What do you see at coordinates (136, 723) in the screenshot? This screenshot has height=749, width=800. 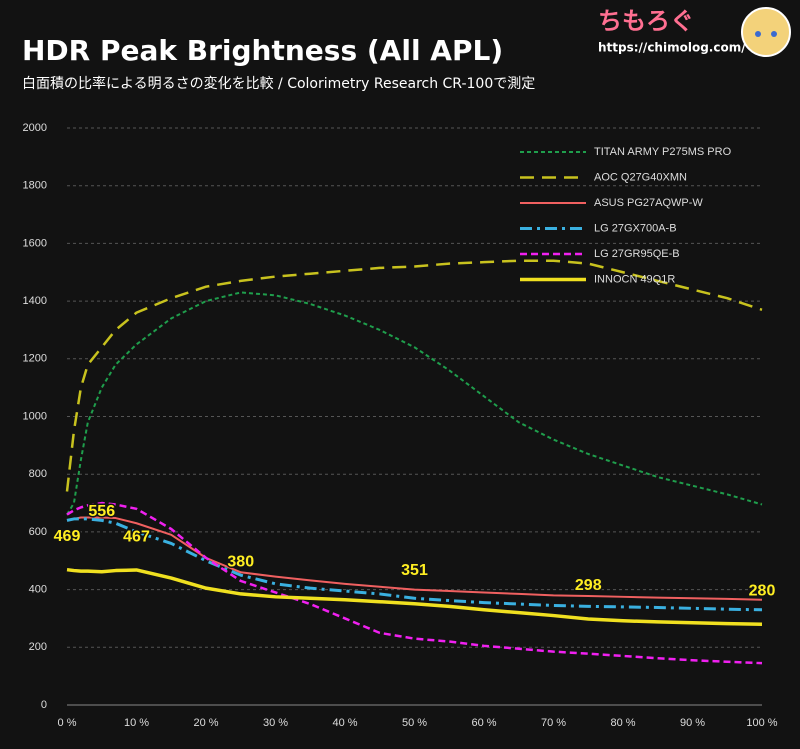 I see `x-tick-label: 10 %` at bounding box center [136, 723].